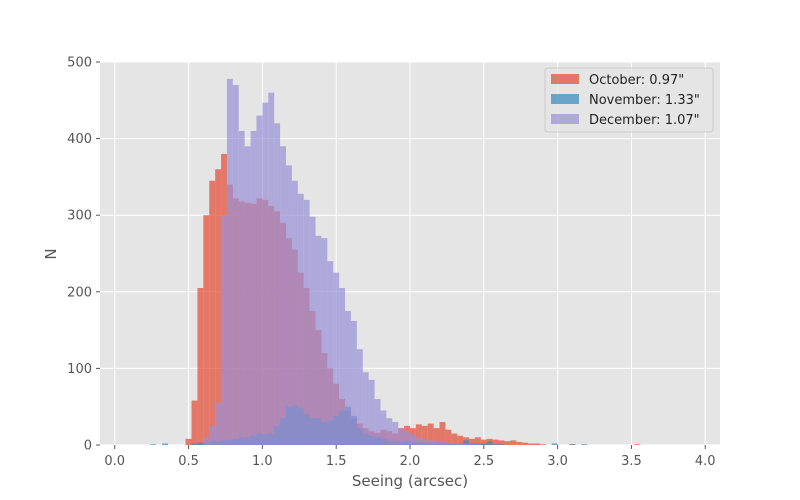 Image resolution: width=800 pixels, height=500 pixels. Describe the element at coordinates (262, 461) in the screenshot. I see `x-tick-label: 1.0` at that location.